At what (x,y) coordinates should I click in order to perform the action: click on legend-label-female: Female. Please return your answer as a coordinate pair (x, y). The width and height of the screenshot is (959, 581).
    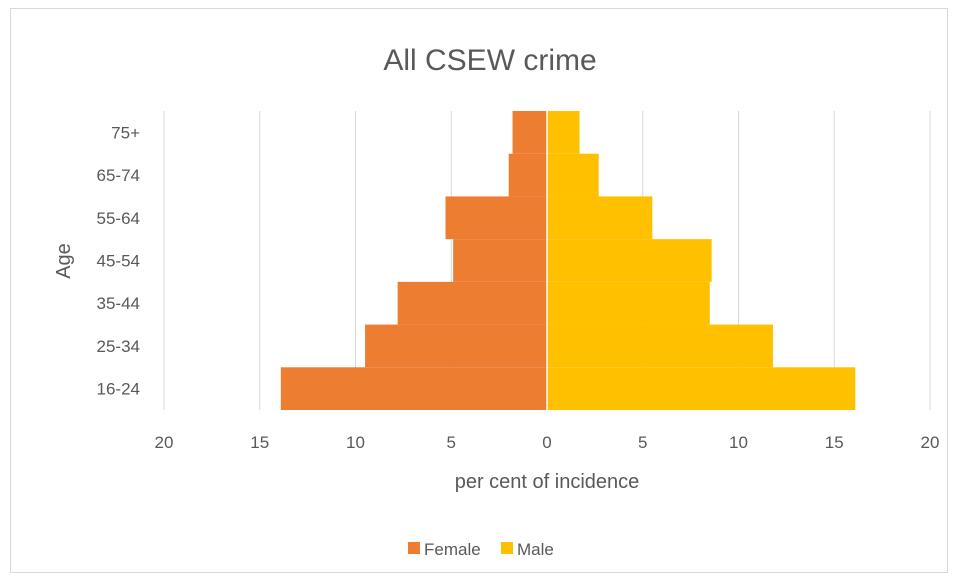
    Looking at the image, I should click on (452, 549).